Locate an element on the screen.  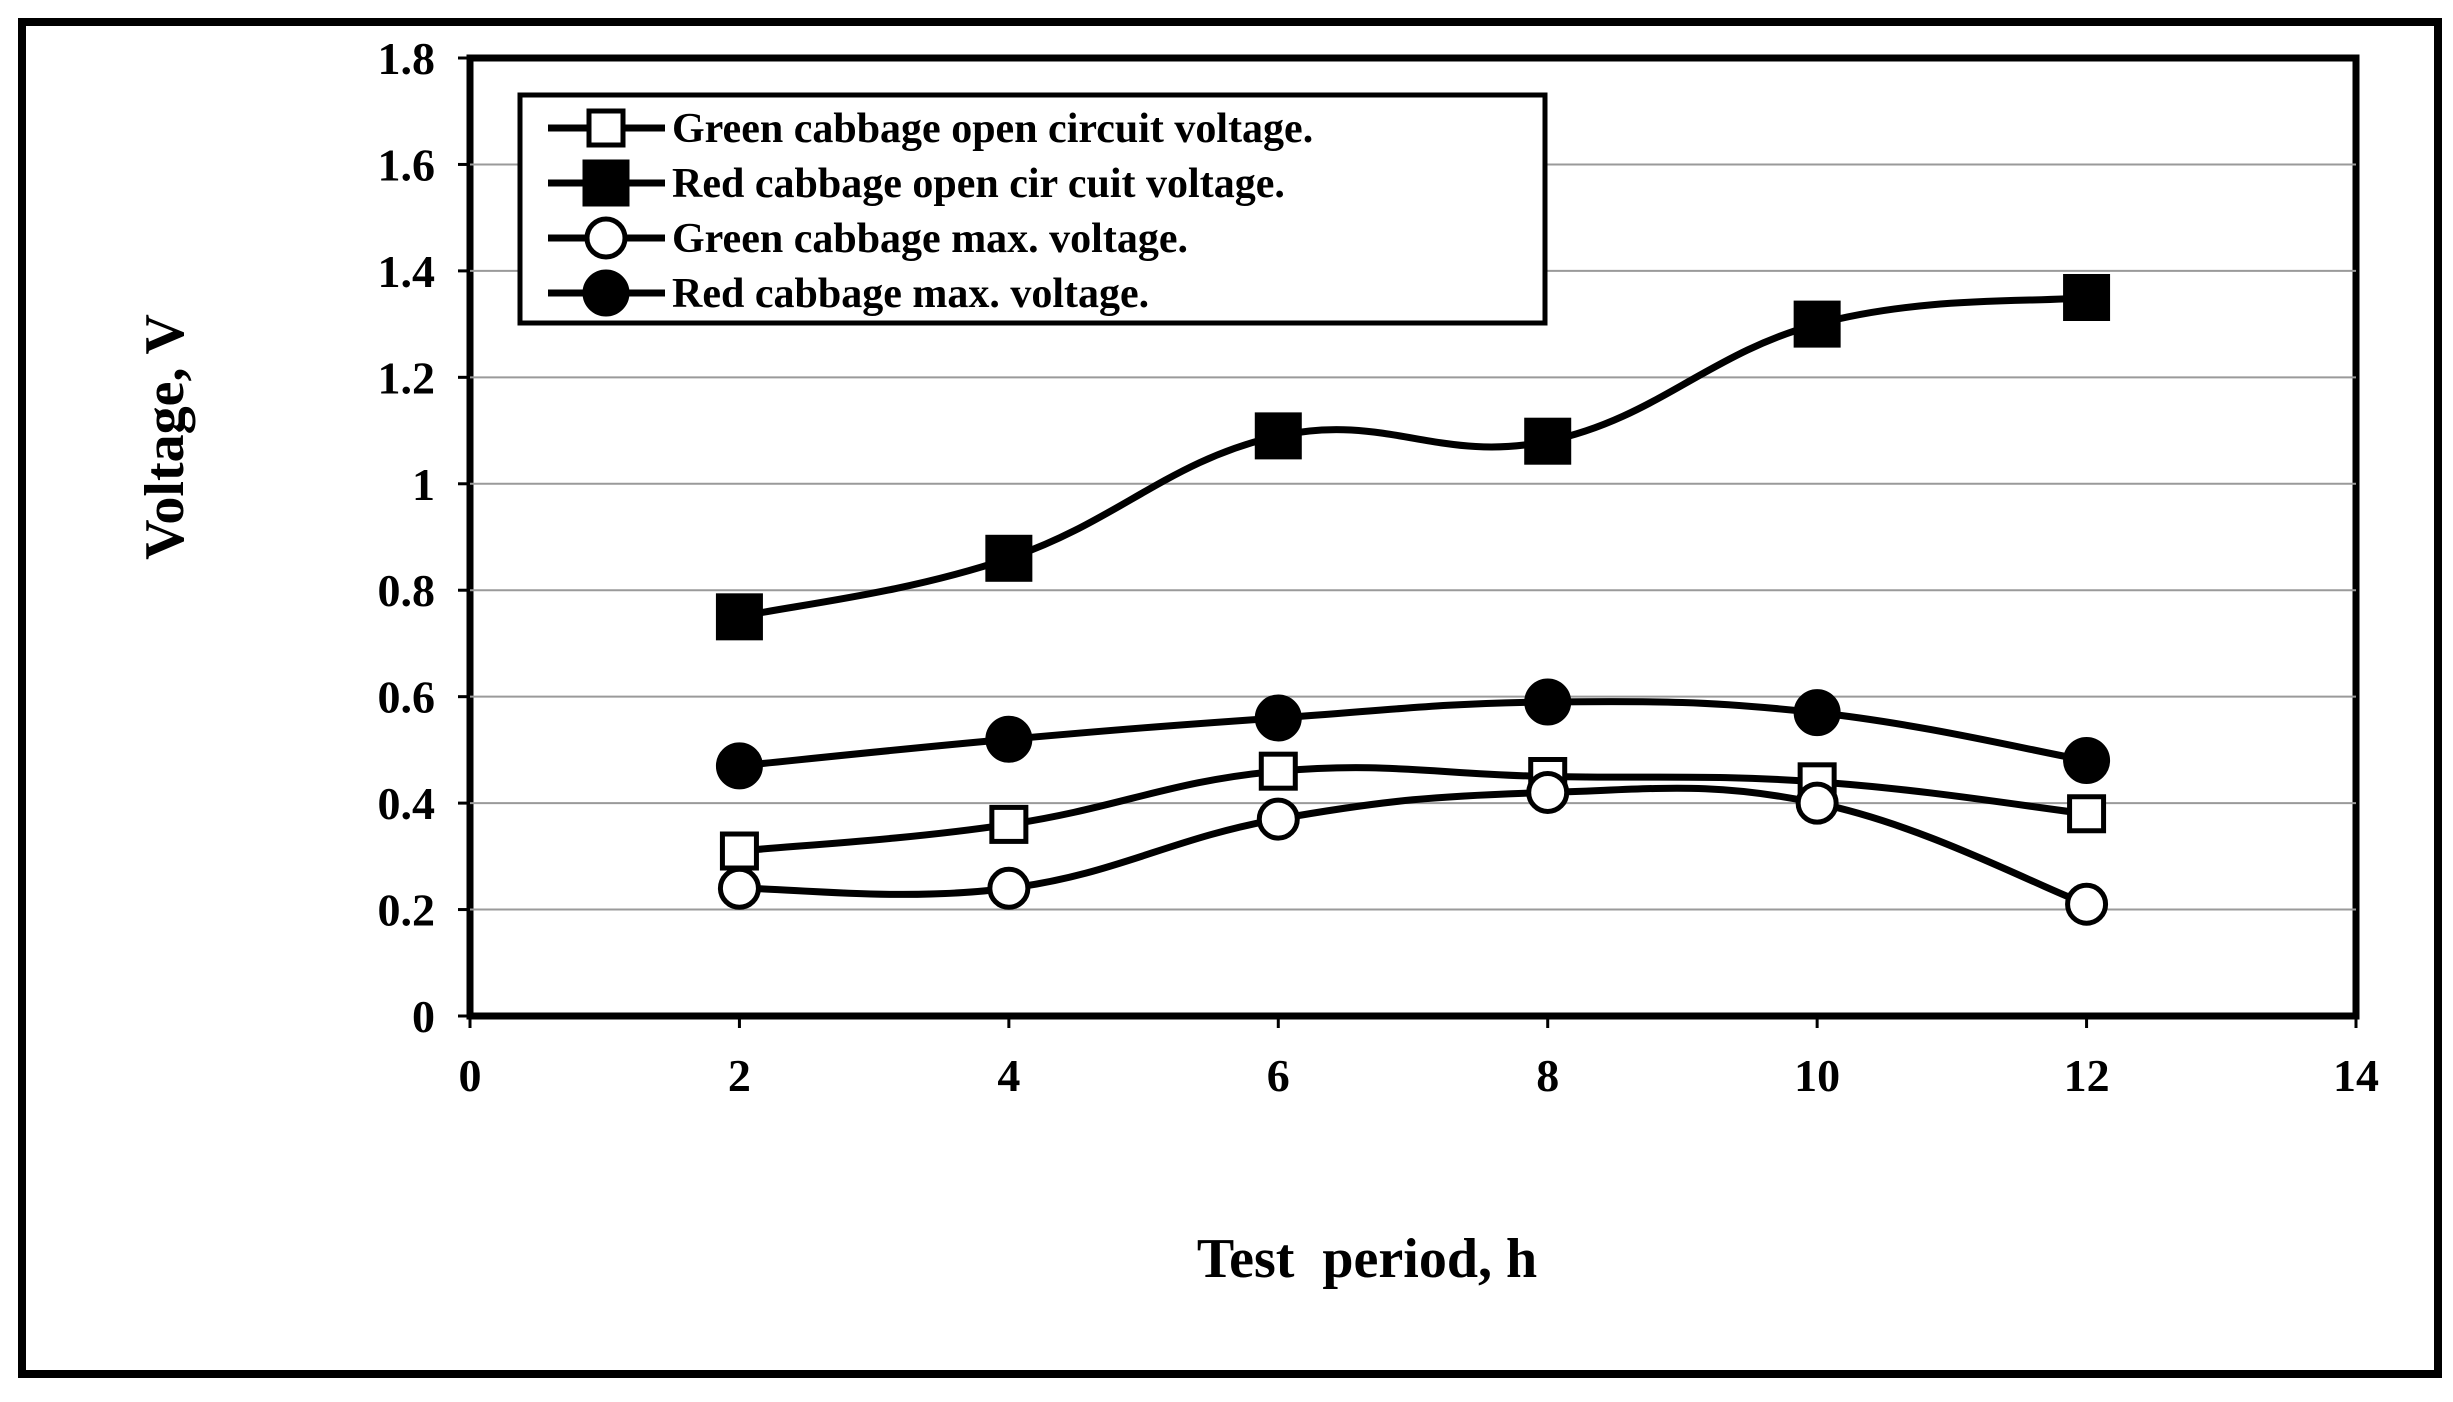
legend-label: Red cabbage max. voltage. is located at coordinates (910, 294).